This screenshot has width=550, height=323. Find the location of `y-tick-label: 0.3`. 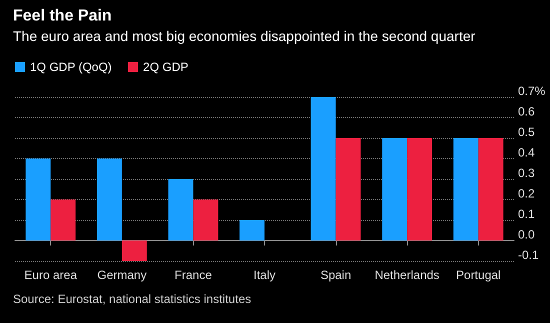

y-tick-label: 0.3 is located at coordinates (527, 173).